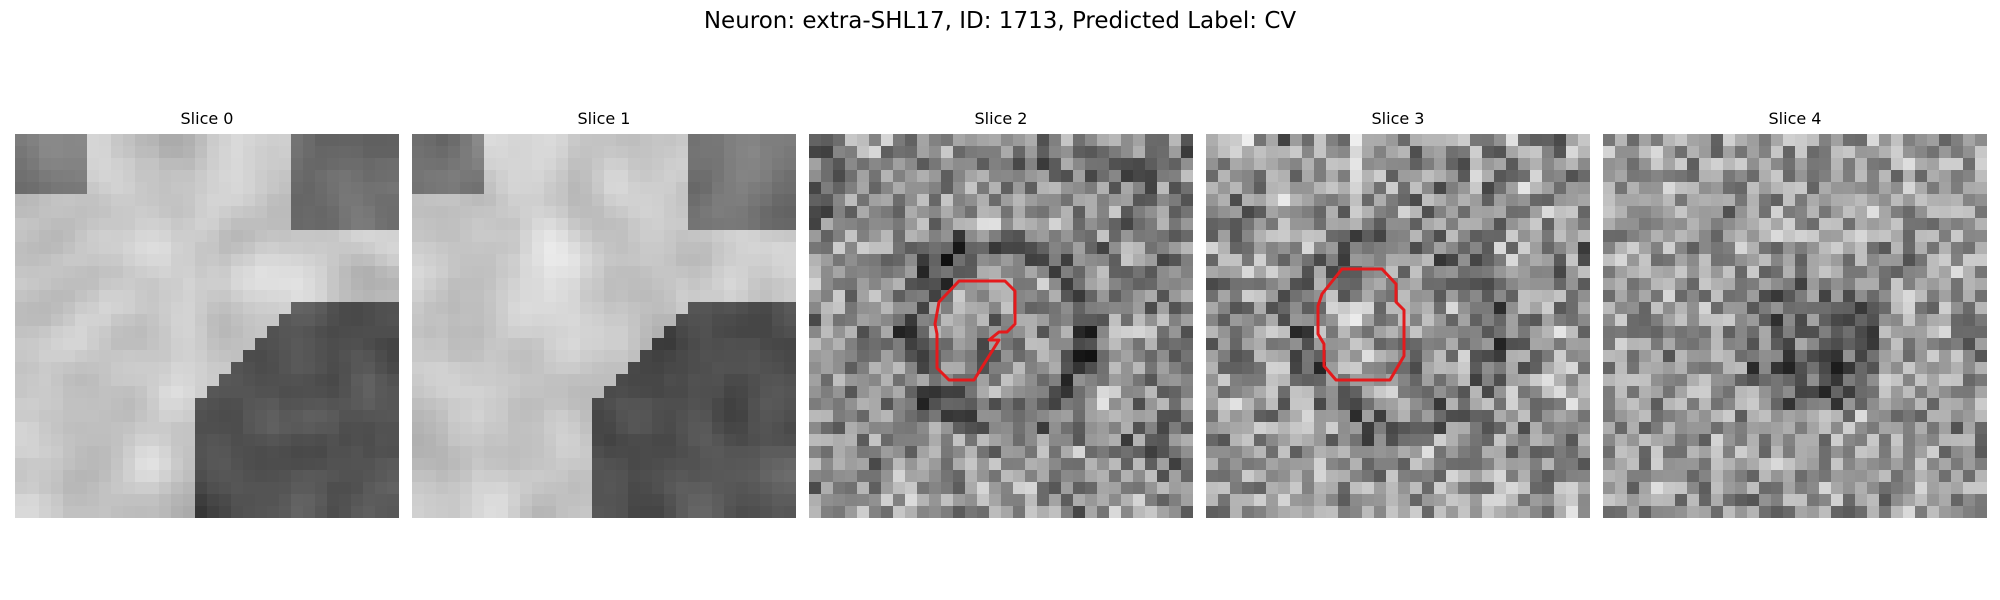 This screenshot has width=2000, height=600. Describe the element at coordinates (207, 118) in the screenshot. I see `panel-title-slice-0: Slice 0` at that location.